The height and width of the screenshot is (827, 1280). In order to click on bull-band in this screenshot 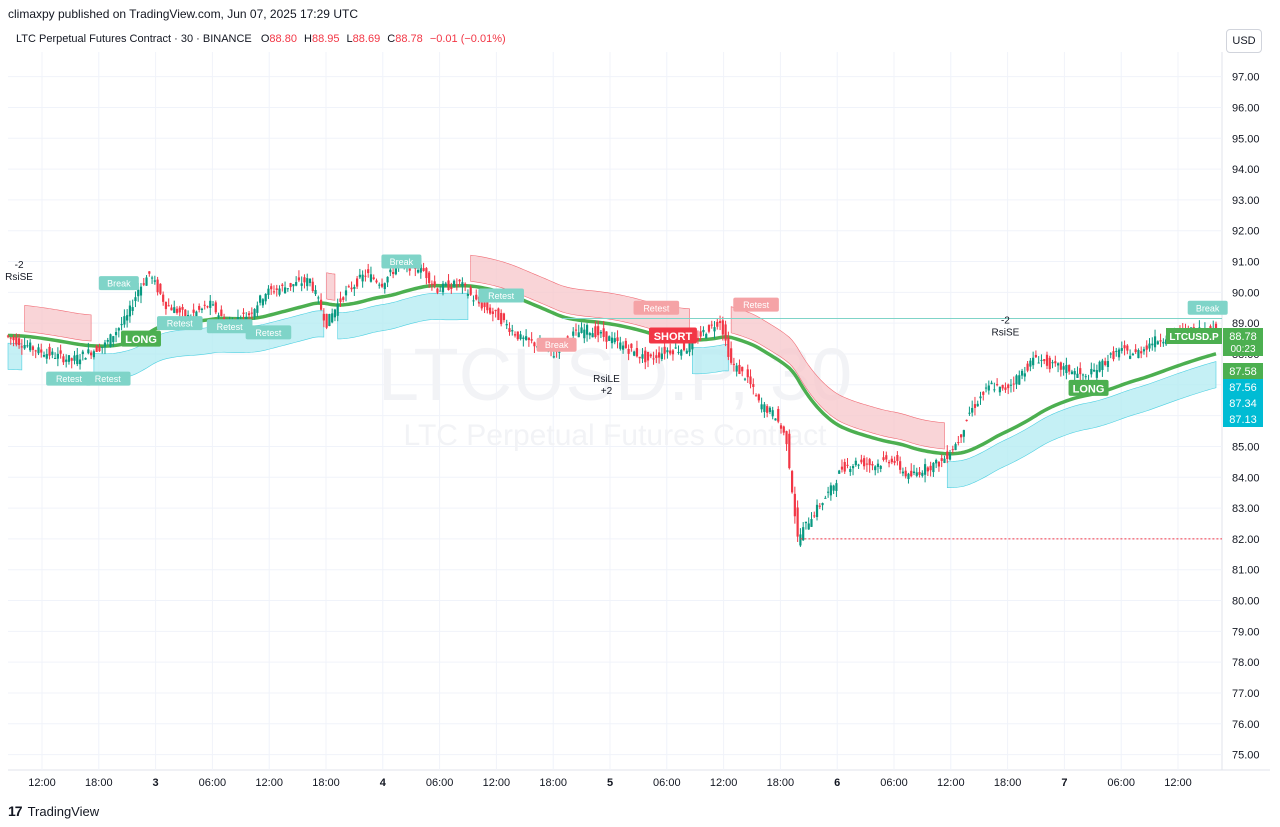, I will do `click(1081, 424)`.